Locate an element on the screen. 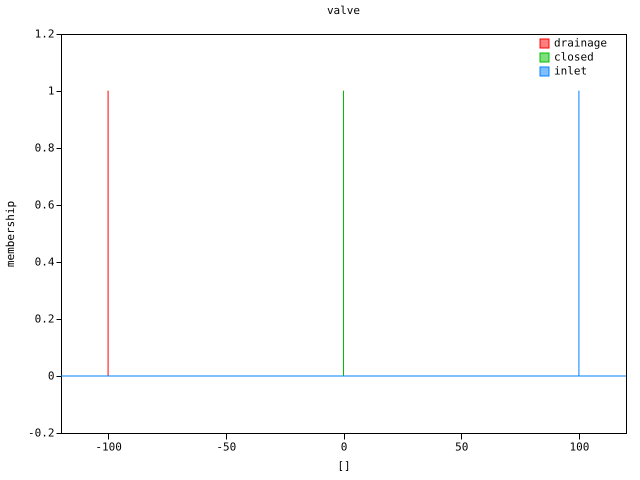 The width and height of the screenshot is (640, 480). y-tick-label: 0.6 is located at coordinates (44, 205).